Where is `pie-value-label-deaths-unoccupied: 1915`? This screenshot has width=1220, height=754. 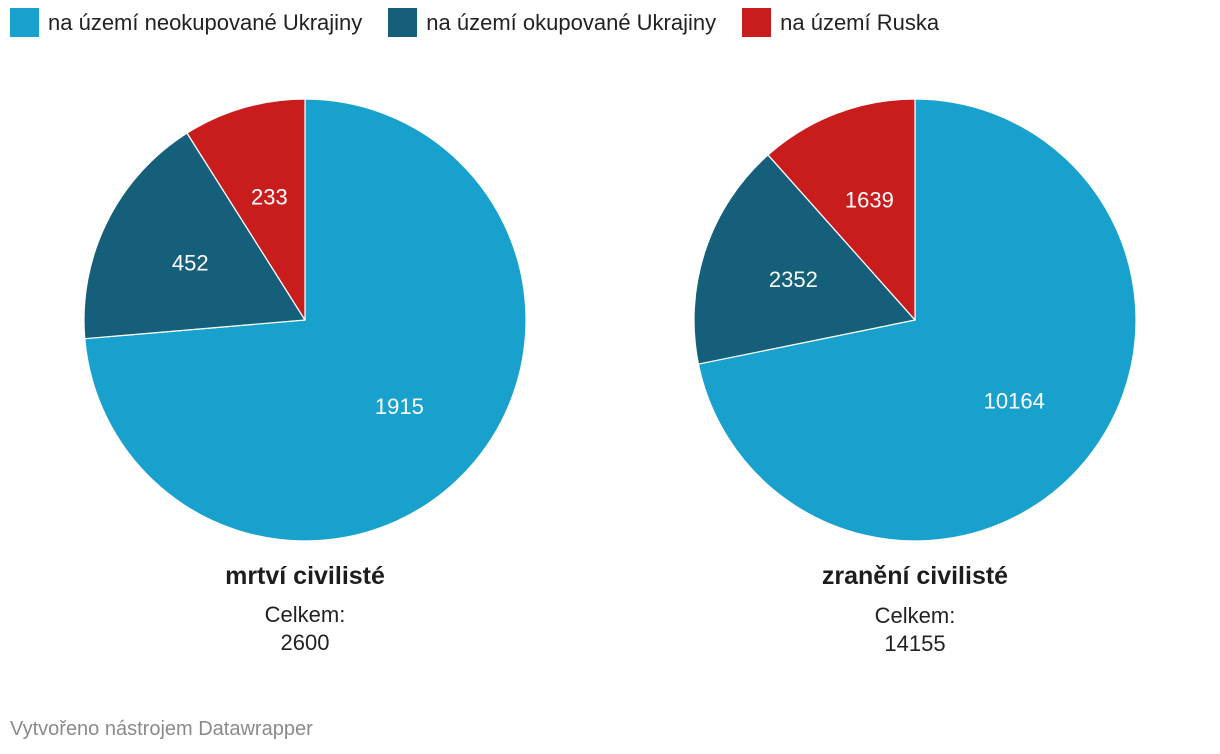 pie-value-label-deaths-unoccupied: 1915 is located at coordinates (399, 406).